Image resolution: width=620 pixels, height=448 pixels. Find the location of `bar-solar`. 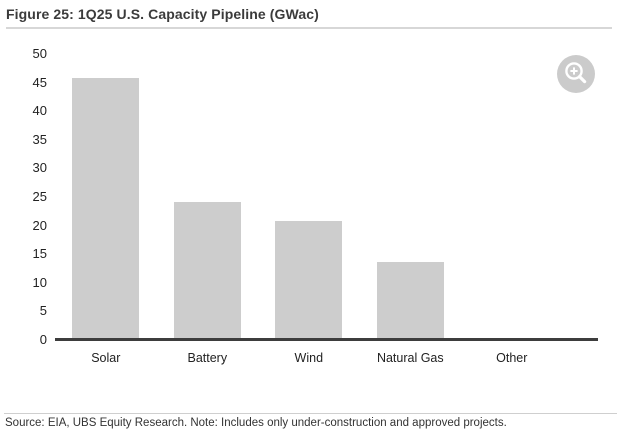

bar-solar is located at coordinates (106, 209).